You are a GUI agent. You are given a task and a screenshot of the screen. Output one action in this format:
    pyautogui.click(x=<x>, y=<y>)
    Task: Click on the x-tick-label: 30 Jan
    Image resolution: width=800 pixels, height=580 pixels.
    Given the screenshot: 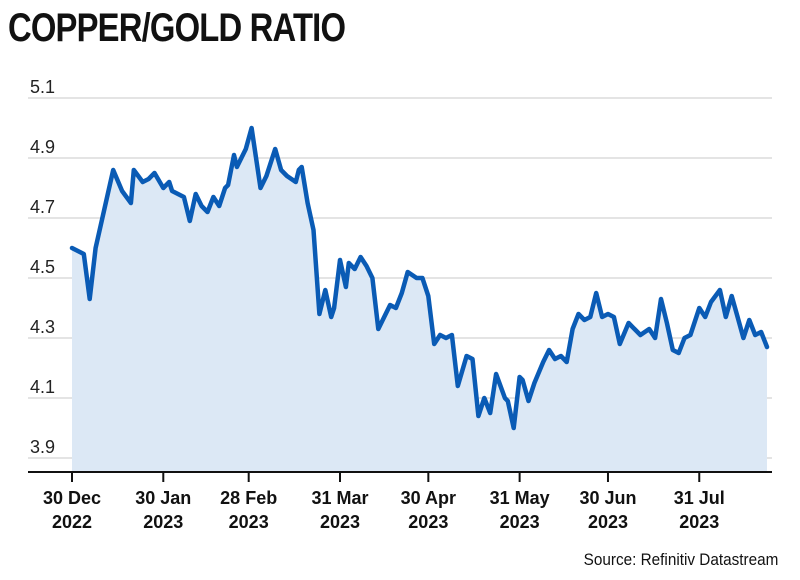 What is the action you would take?
    pyautogui.click(x=163, y=498)
    